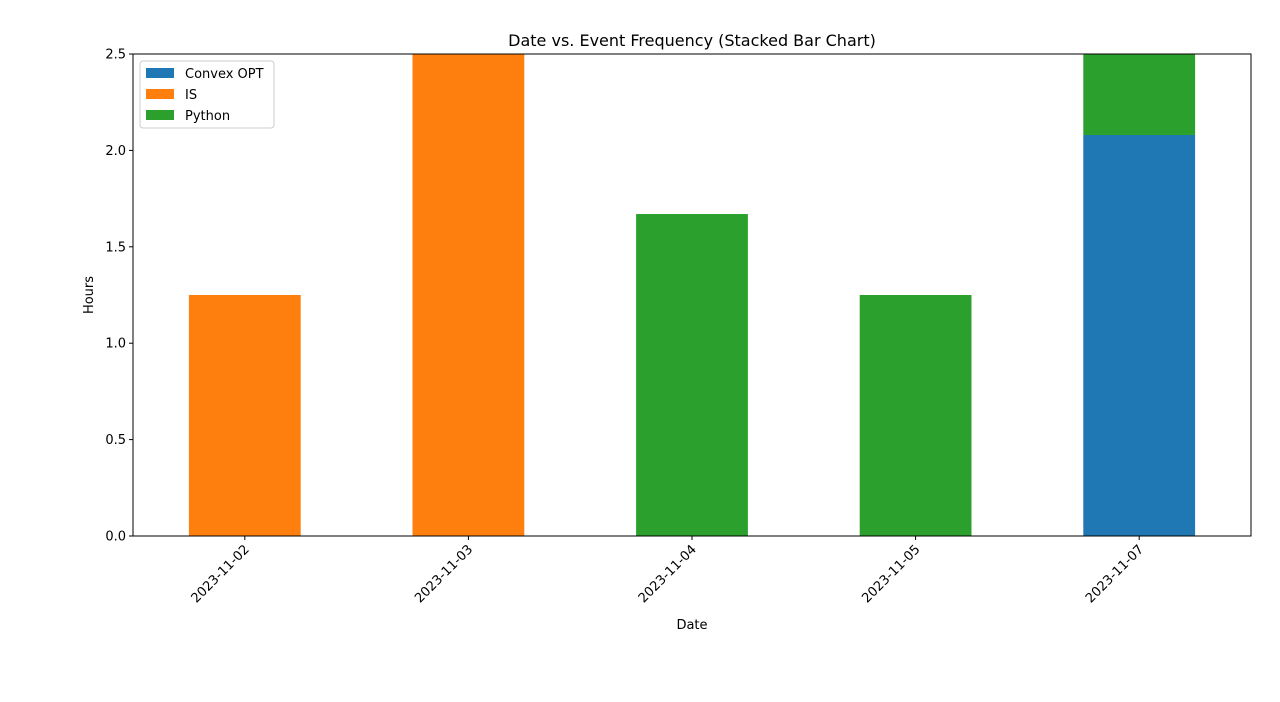  I want to click on y-axis-label: Hours, so click(89, 295).